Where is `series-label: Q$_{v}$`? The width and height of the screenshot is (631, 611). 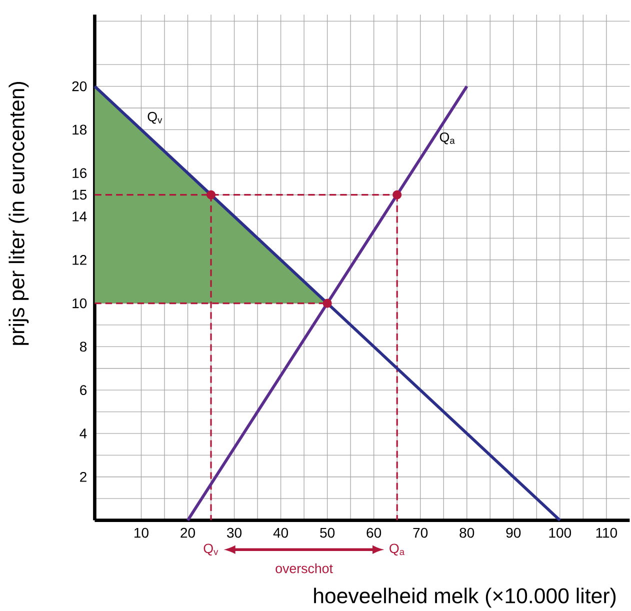
series-label: Q$_{v}$ is located at coordinates (155, 118).